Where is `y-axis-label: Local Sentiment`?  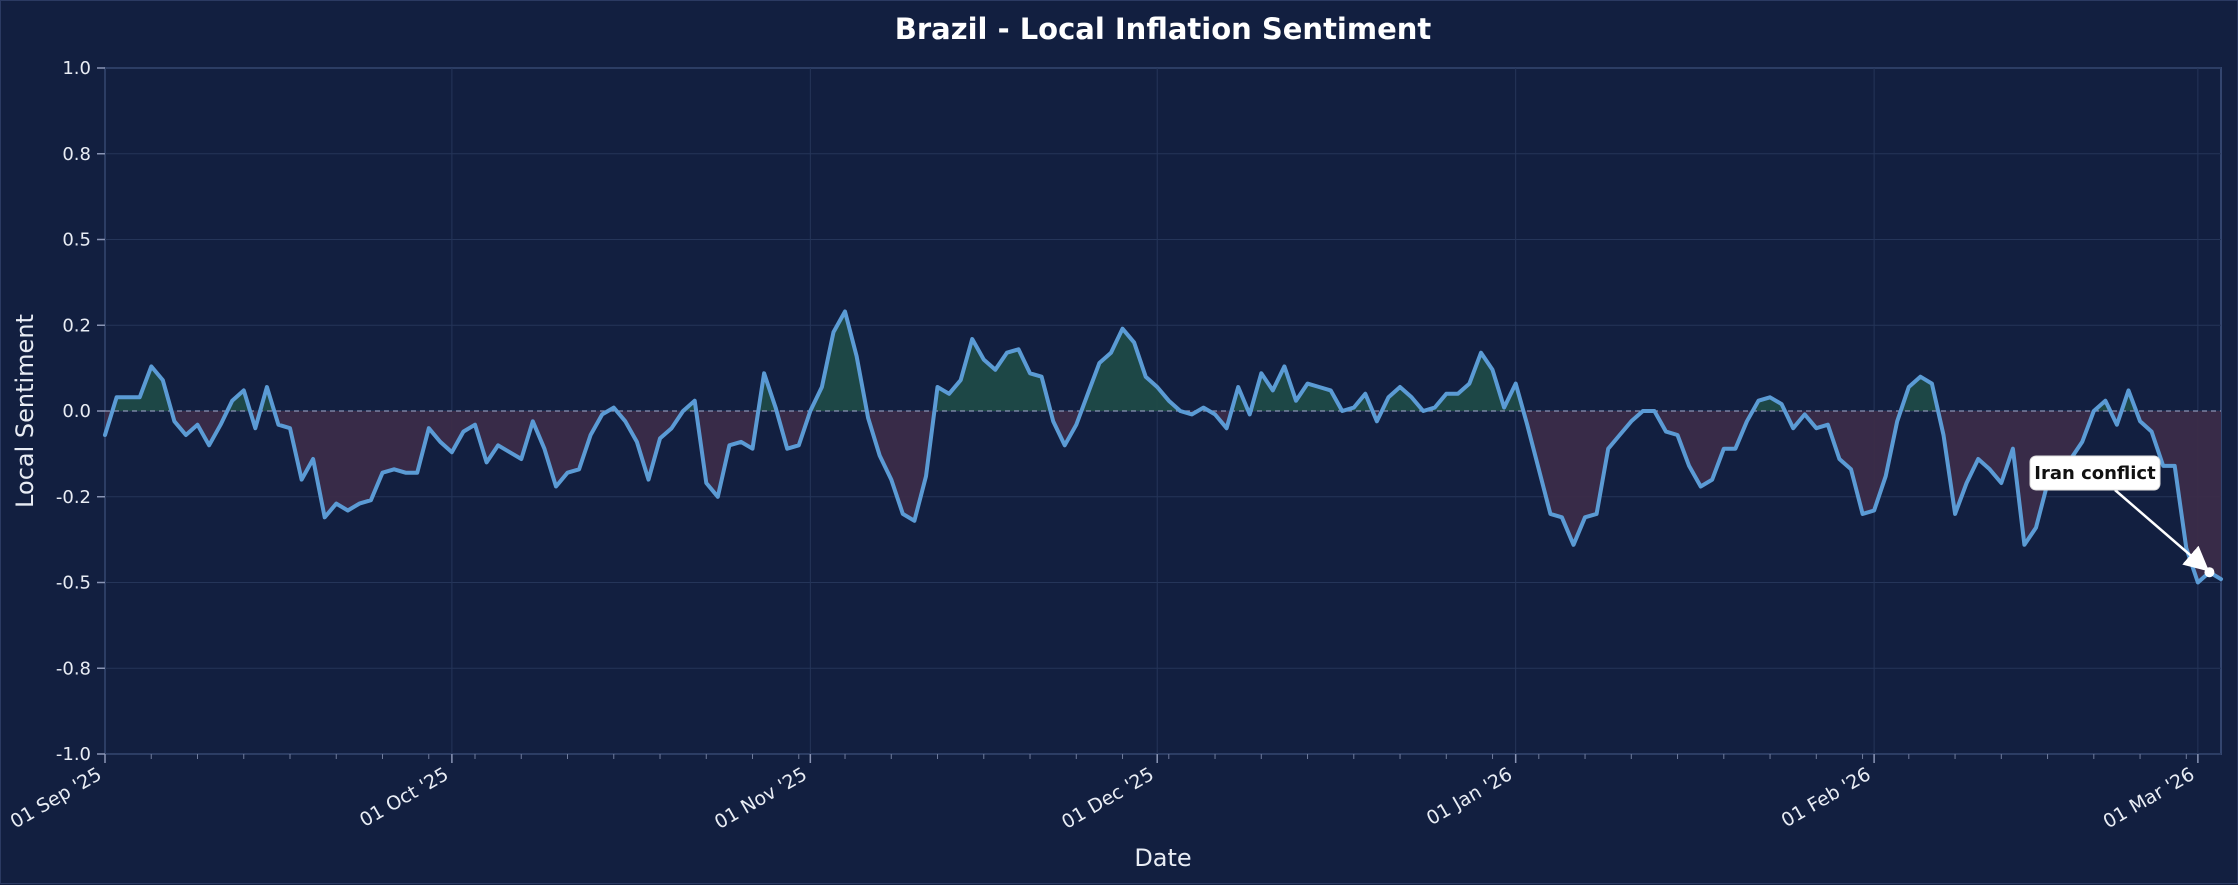 y-axis-label: Local Sentiment is located at coordinates (25, 411).